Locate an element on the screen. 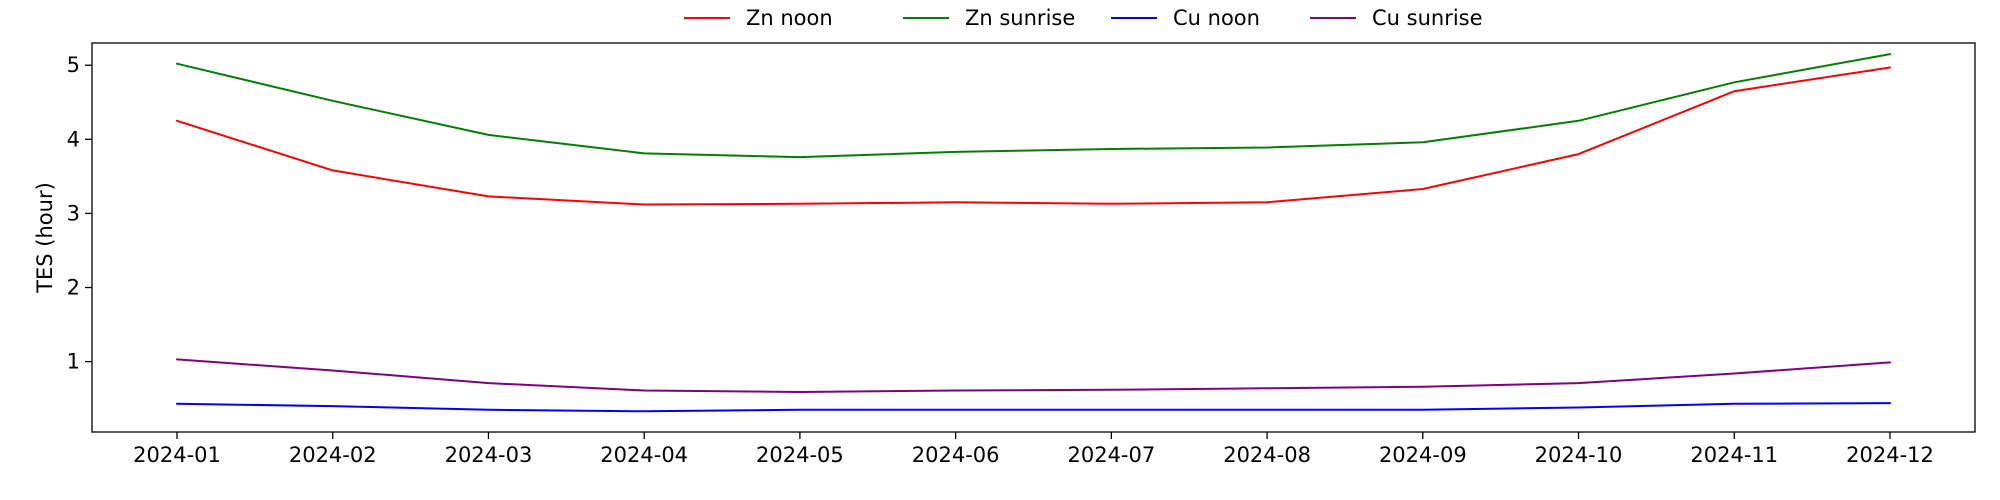 The height and width of the screenshot is (500, 2000). x-tick-label: 2024-05 is located at coordinates (800, 455).